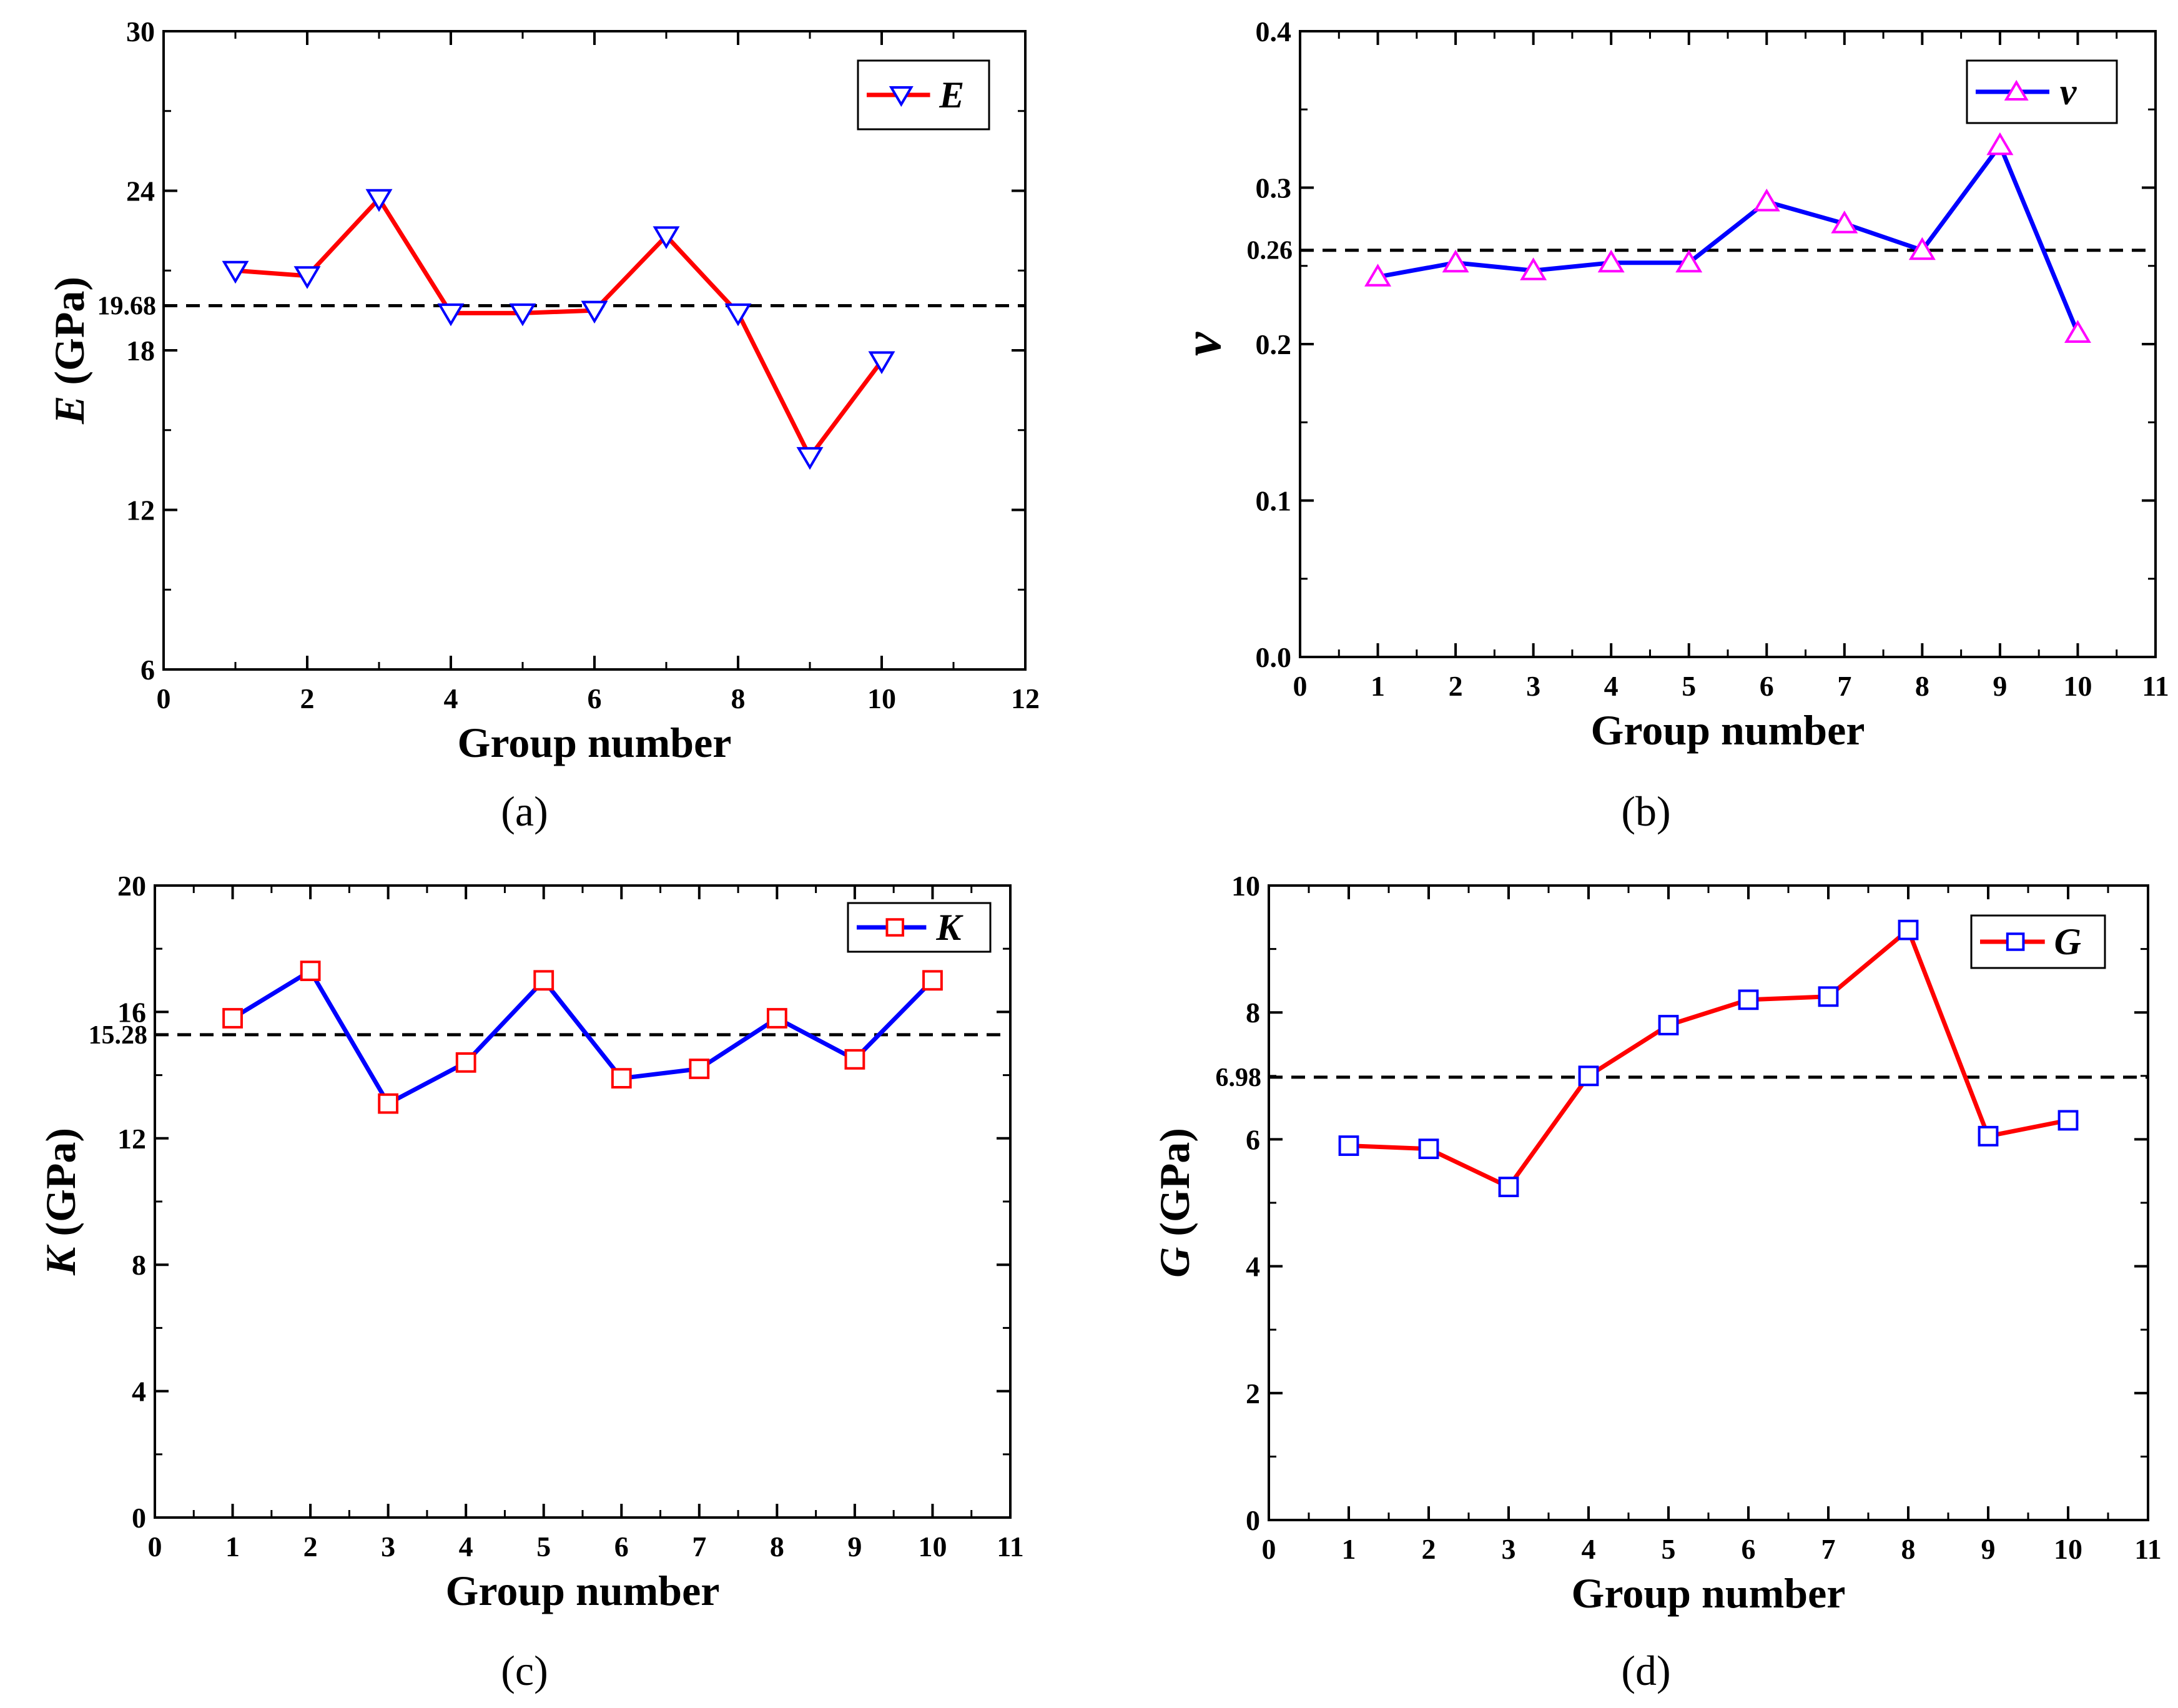  I want to click on y-axis-title: K (GPa), so click(60, 1202).